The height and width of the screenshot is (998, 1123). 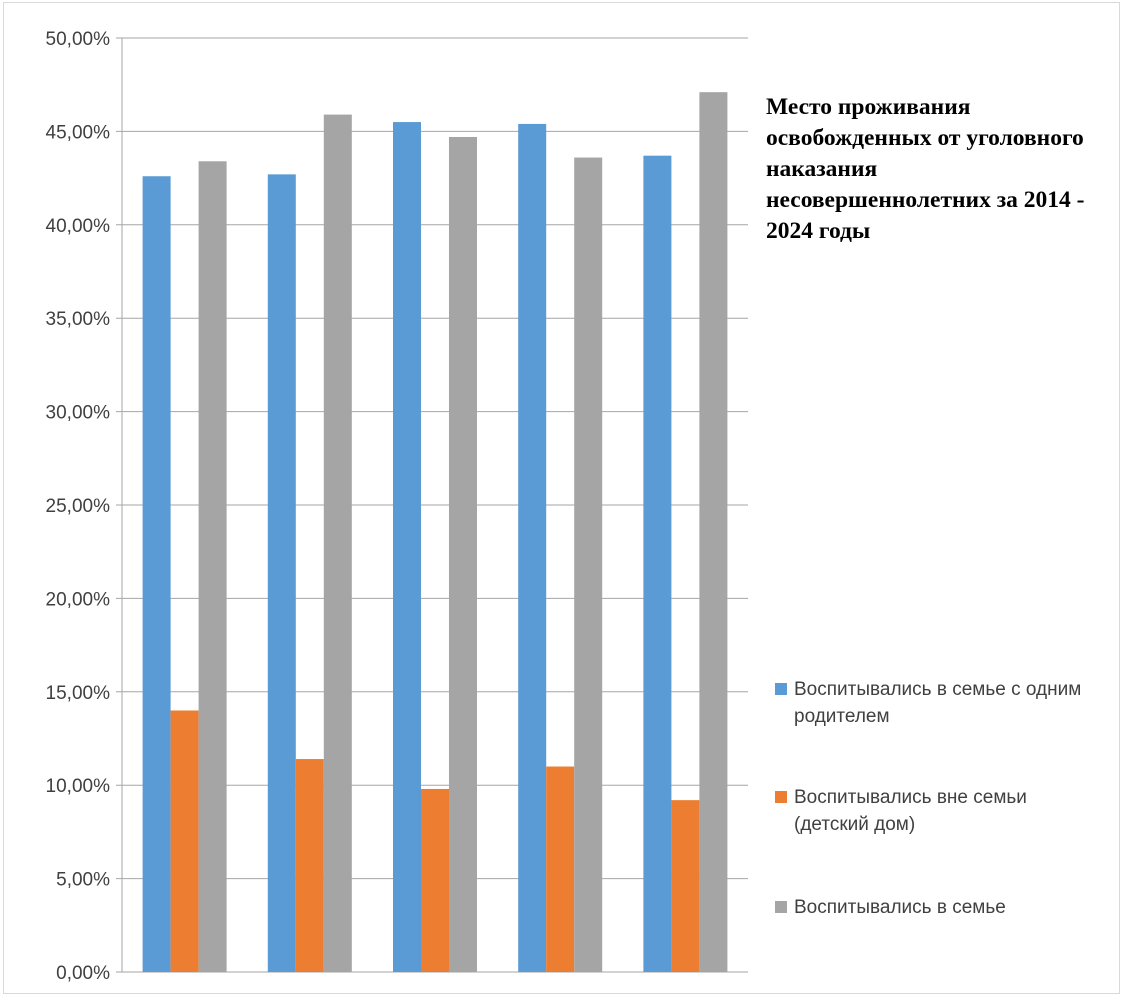 I want to click on y-tick-label: 50,00%, so click(x=78, y=39).